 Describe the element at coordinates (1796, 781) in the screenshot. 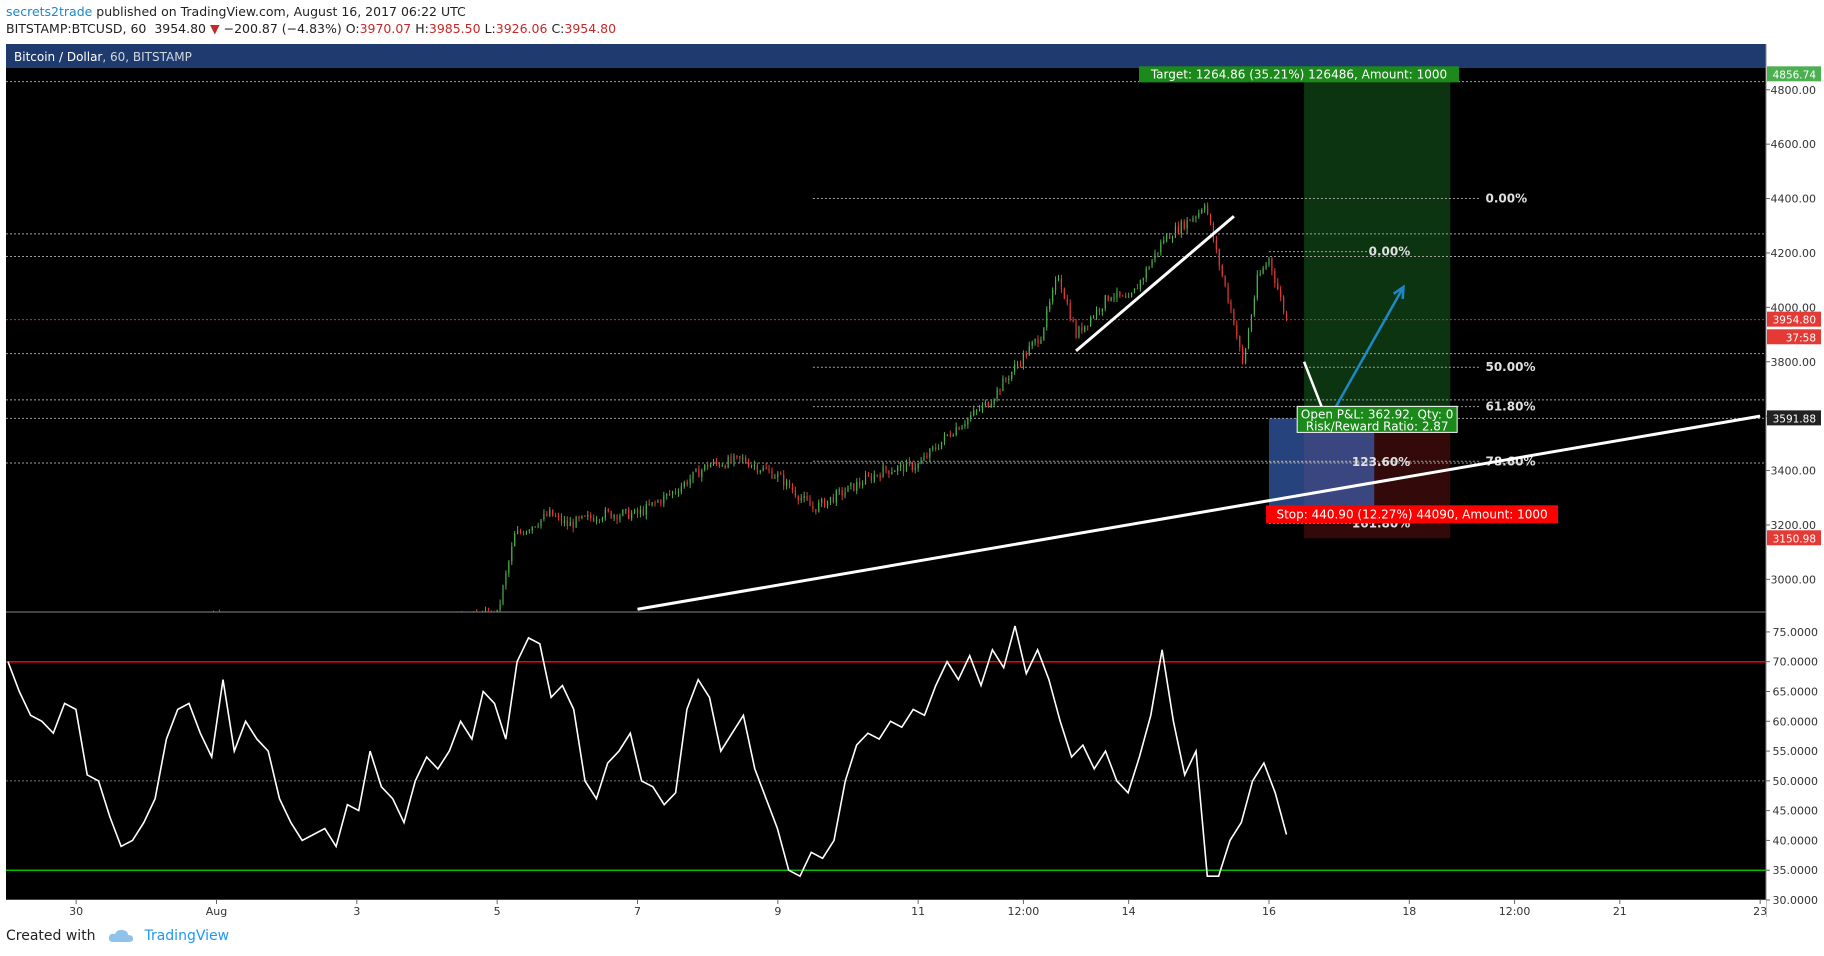

I see `rsi-tick-label: 50.0000` at that location.